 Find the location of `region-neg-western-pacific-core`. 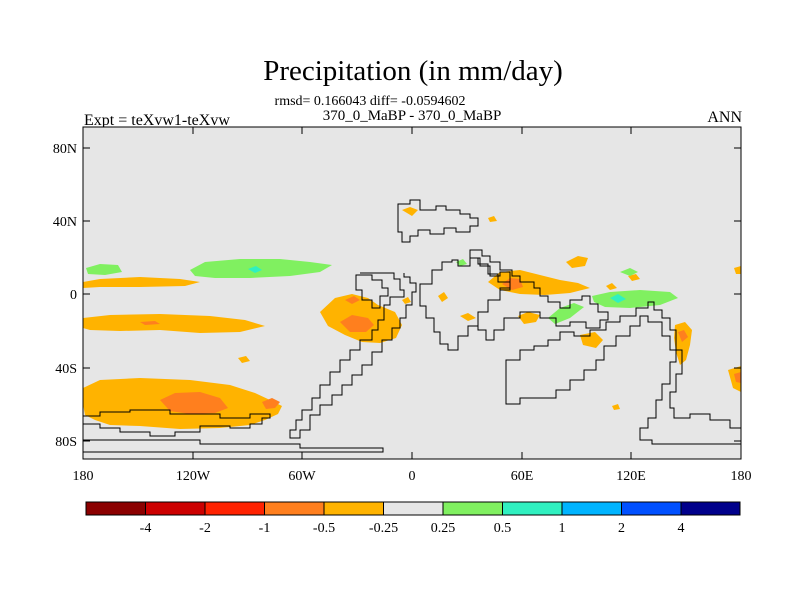

region-neg-western-pacific-core is located at coordinates (683, 336).